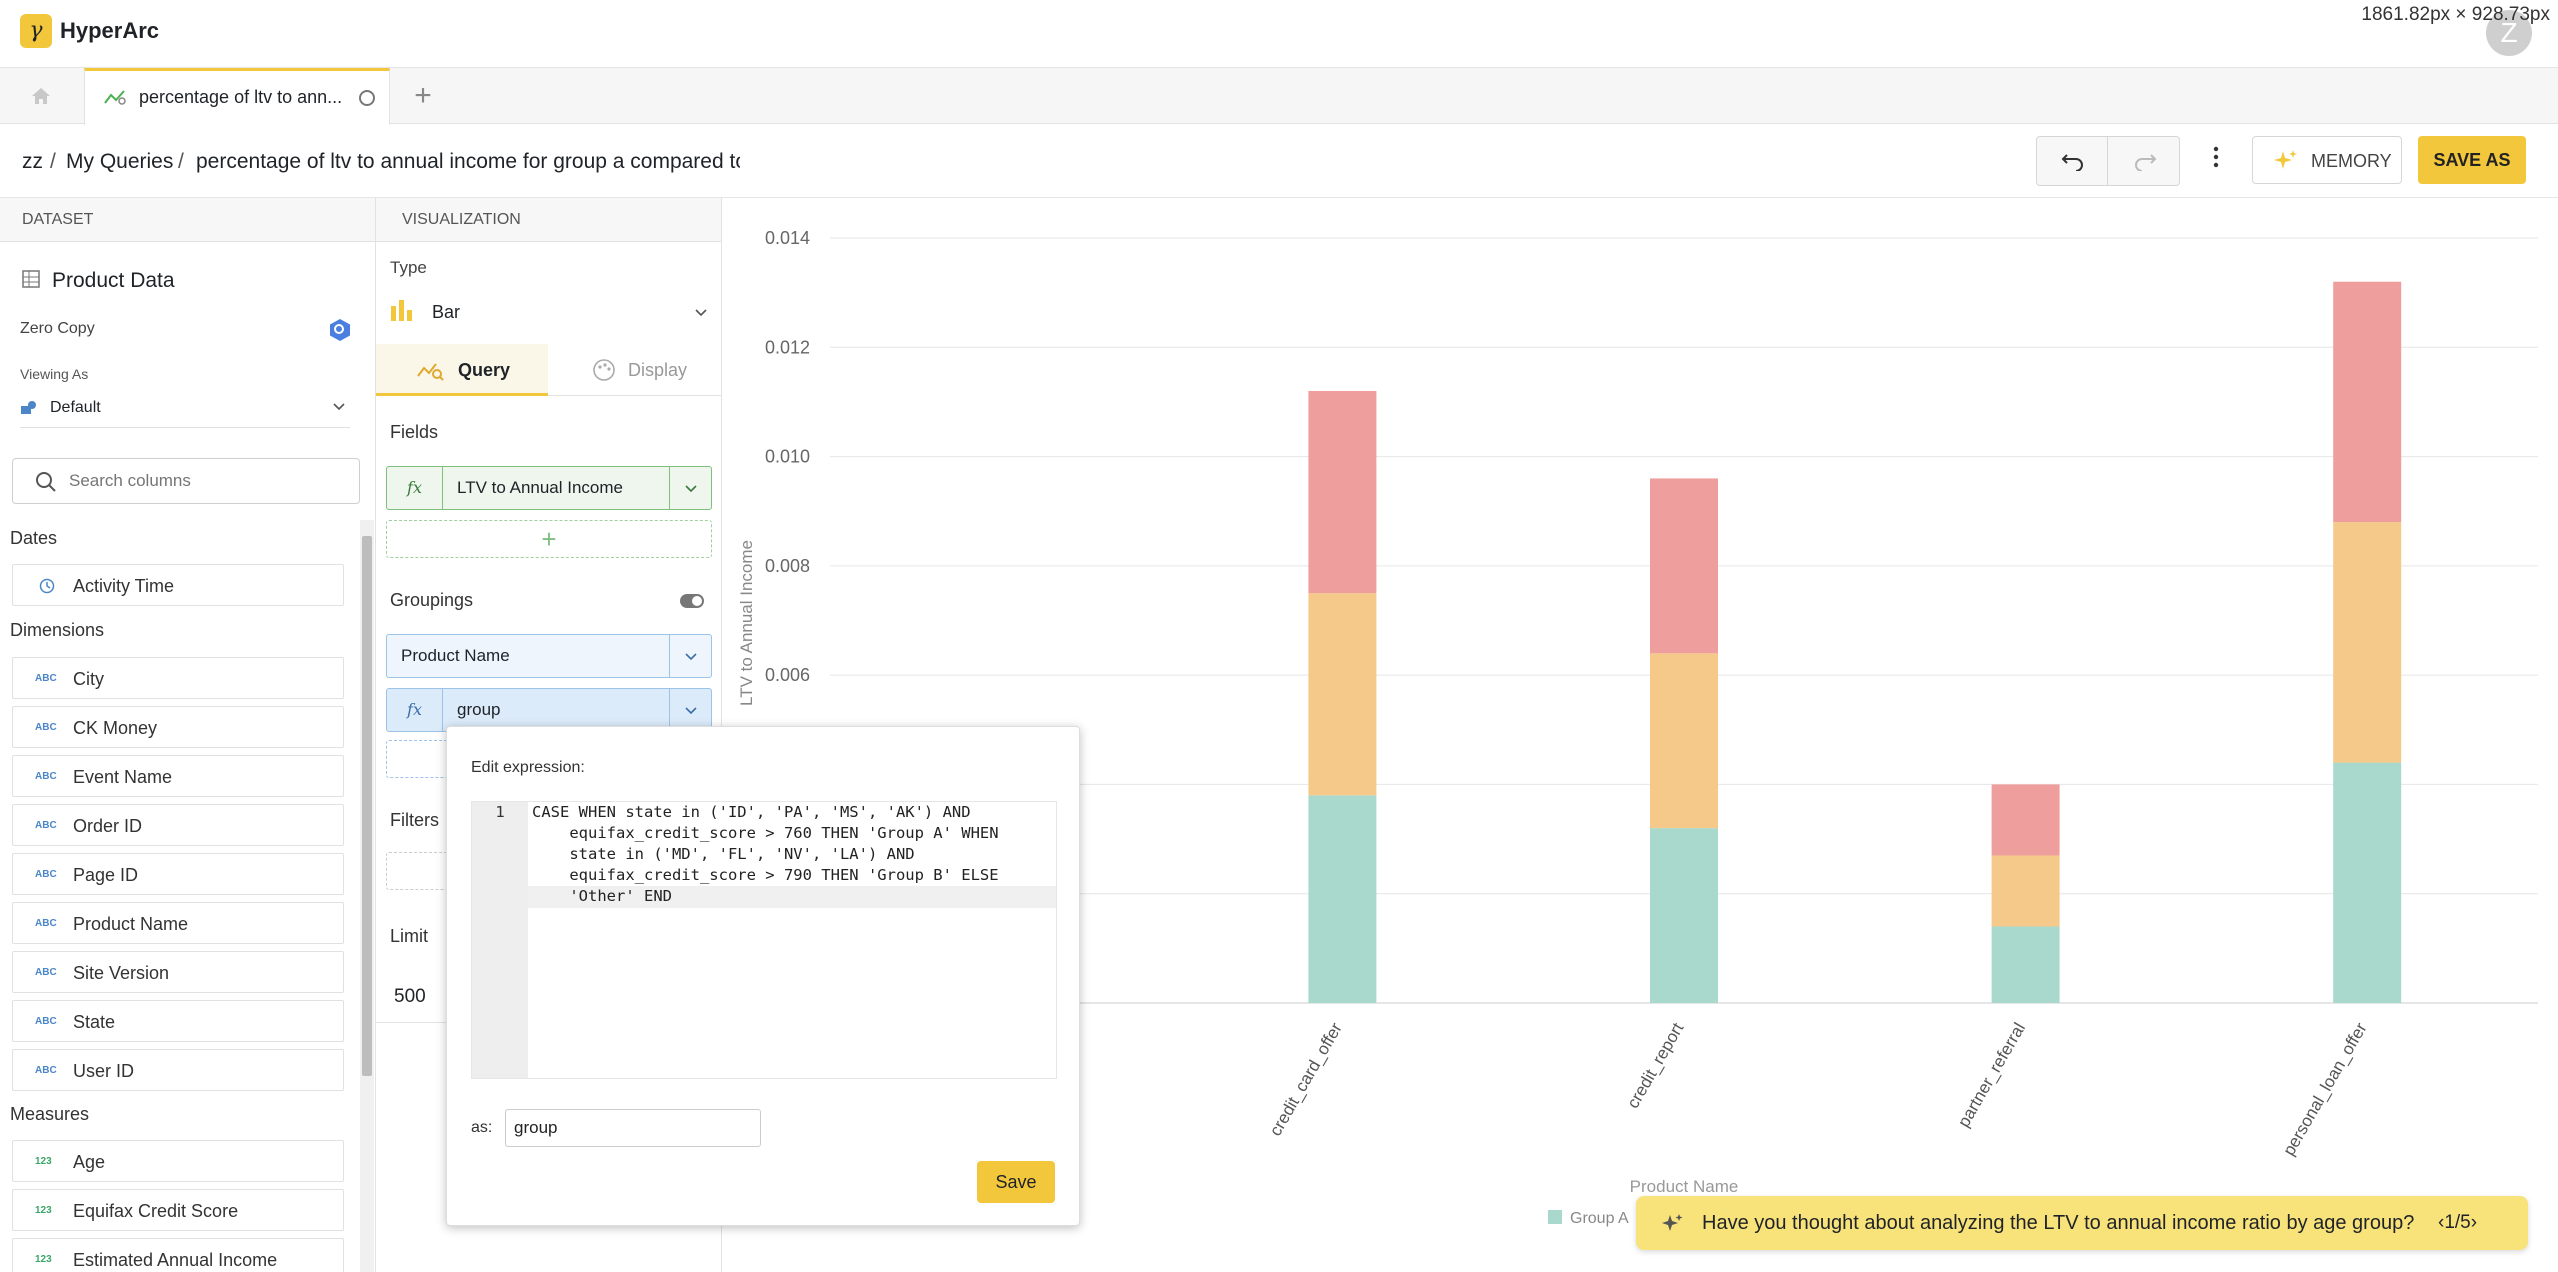 This screenshot has height=1272, width=2558. Describe the element at coordinates (123, 777) in the screenshot. I see `column-name: Event Name` at that location.